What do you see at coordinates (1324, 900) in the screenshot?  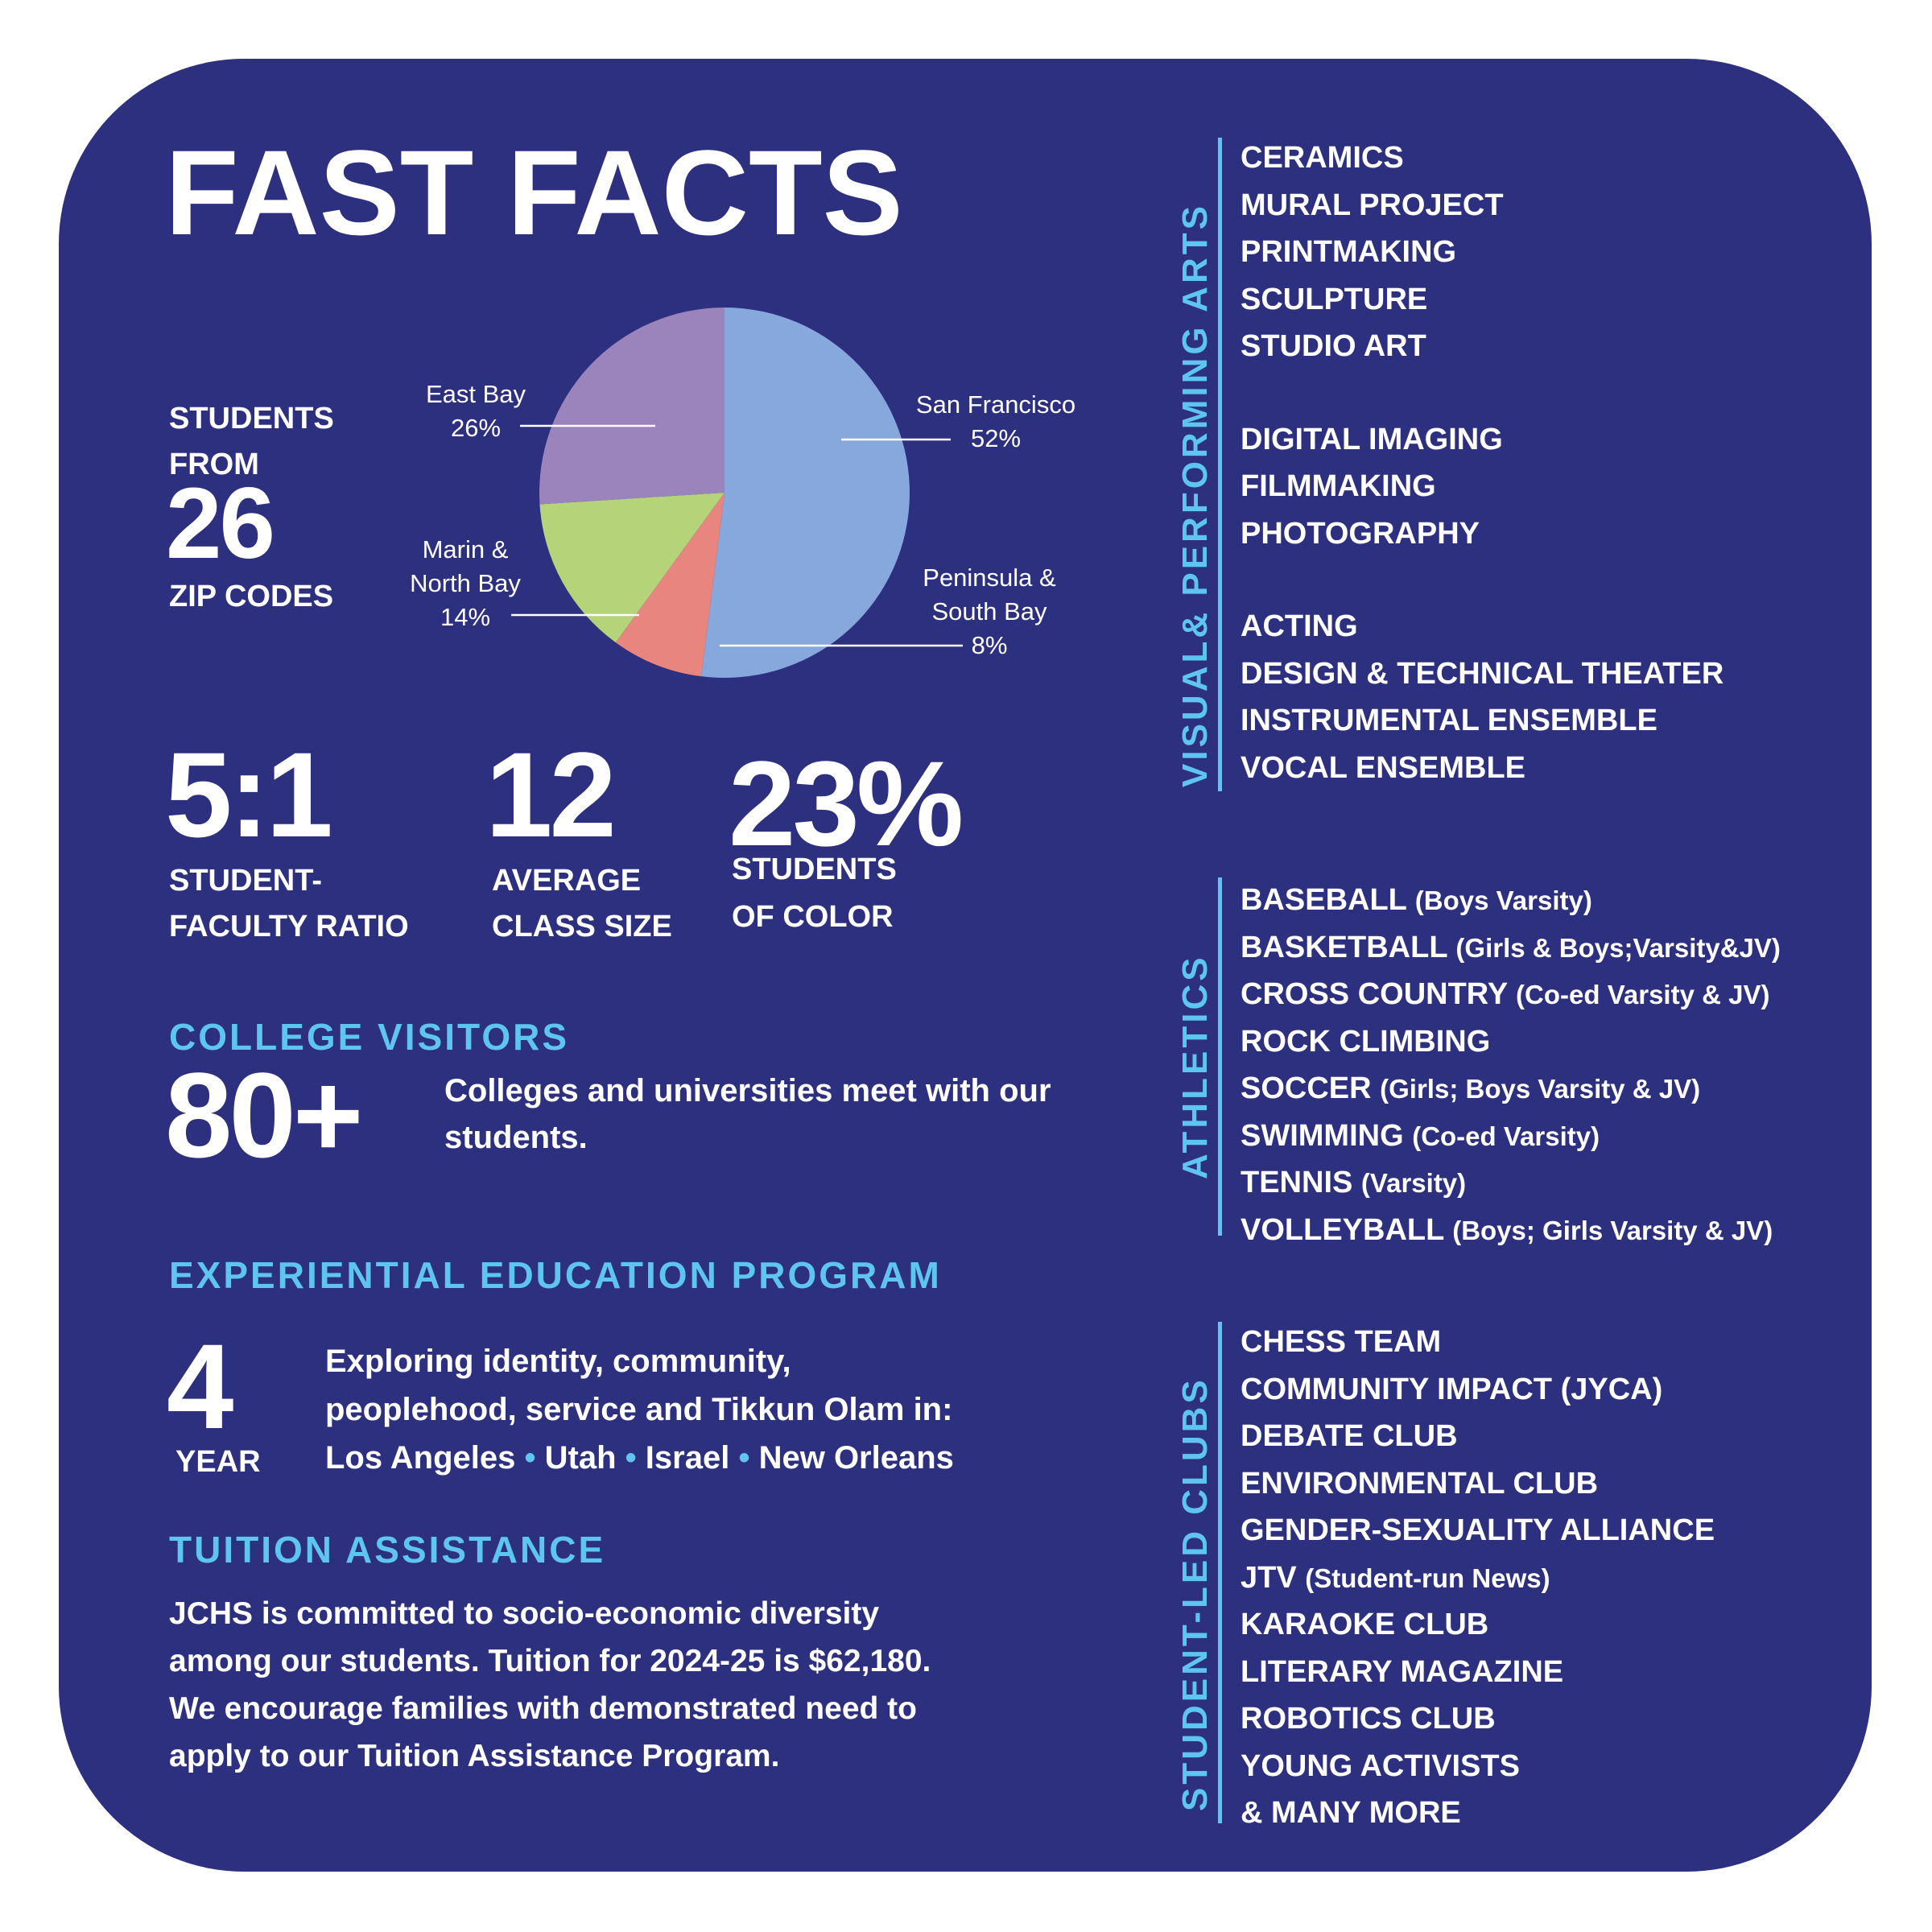 I see `item-name: BASEBALL` at bounding box center [1324, 900].